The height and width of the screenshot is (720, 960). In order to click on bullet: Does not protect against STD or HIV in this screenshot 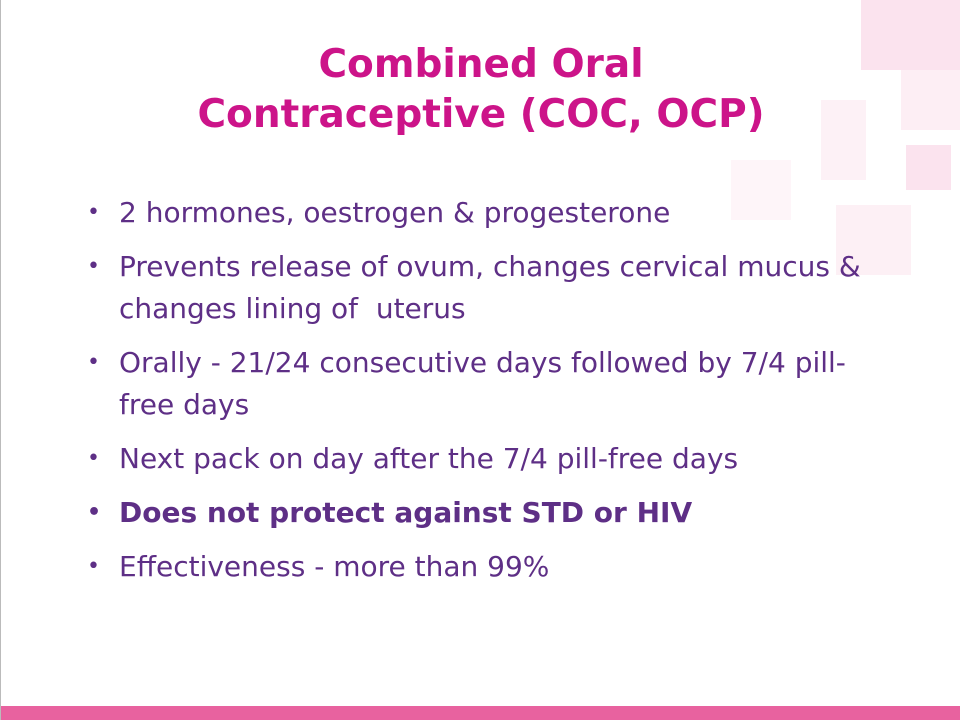, I will do `click(478, 513)`.